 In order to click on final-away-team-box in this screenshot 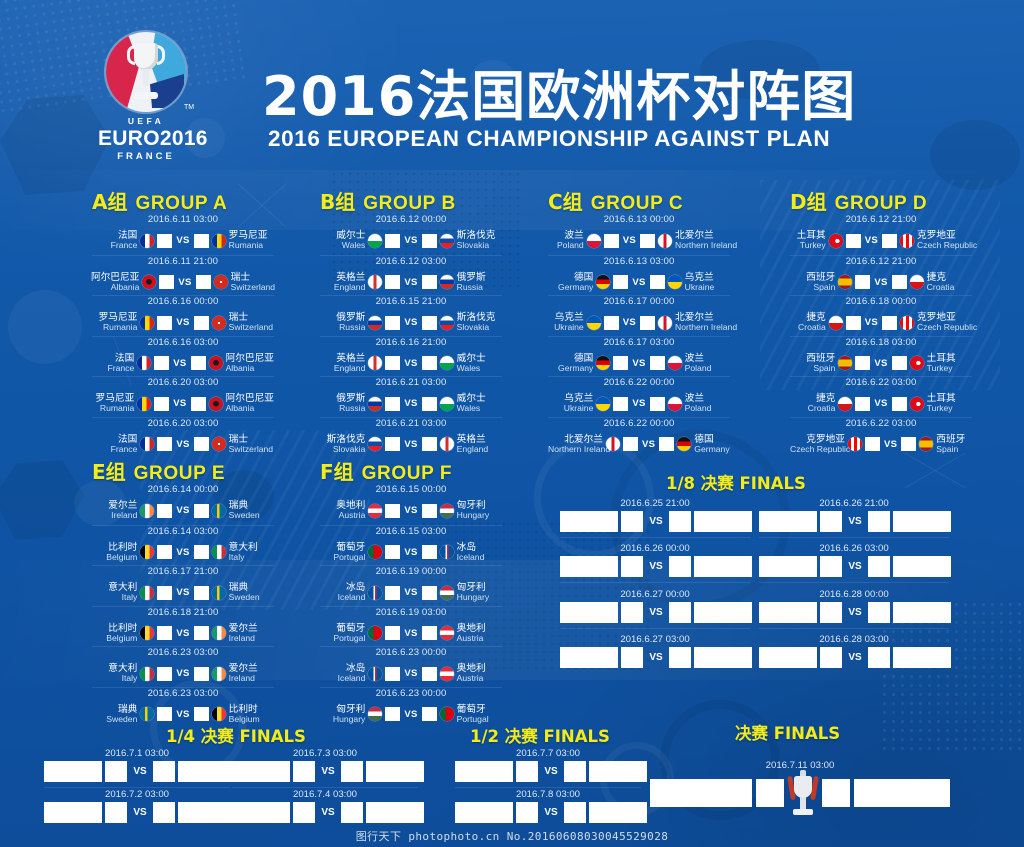, I will do `click(902, 793)`.